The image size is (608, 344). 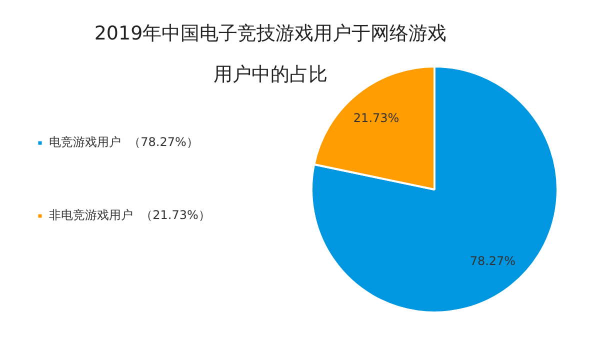 What do you see at coordinates (123, 142) in the screenshot?
I see `legend-label: 电竞游戏用户 （78.27%）` at bounding box center [123, 142].